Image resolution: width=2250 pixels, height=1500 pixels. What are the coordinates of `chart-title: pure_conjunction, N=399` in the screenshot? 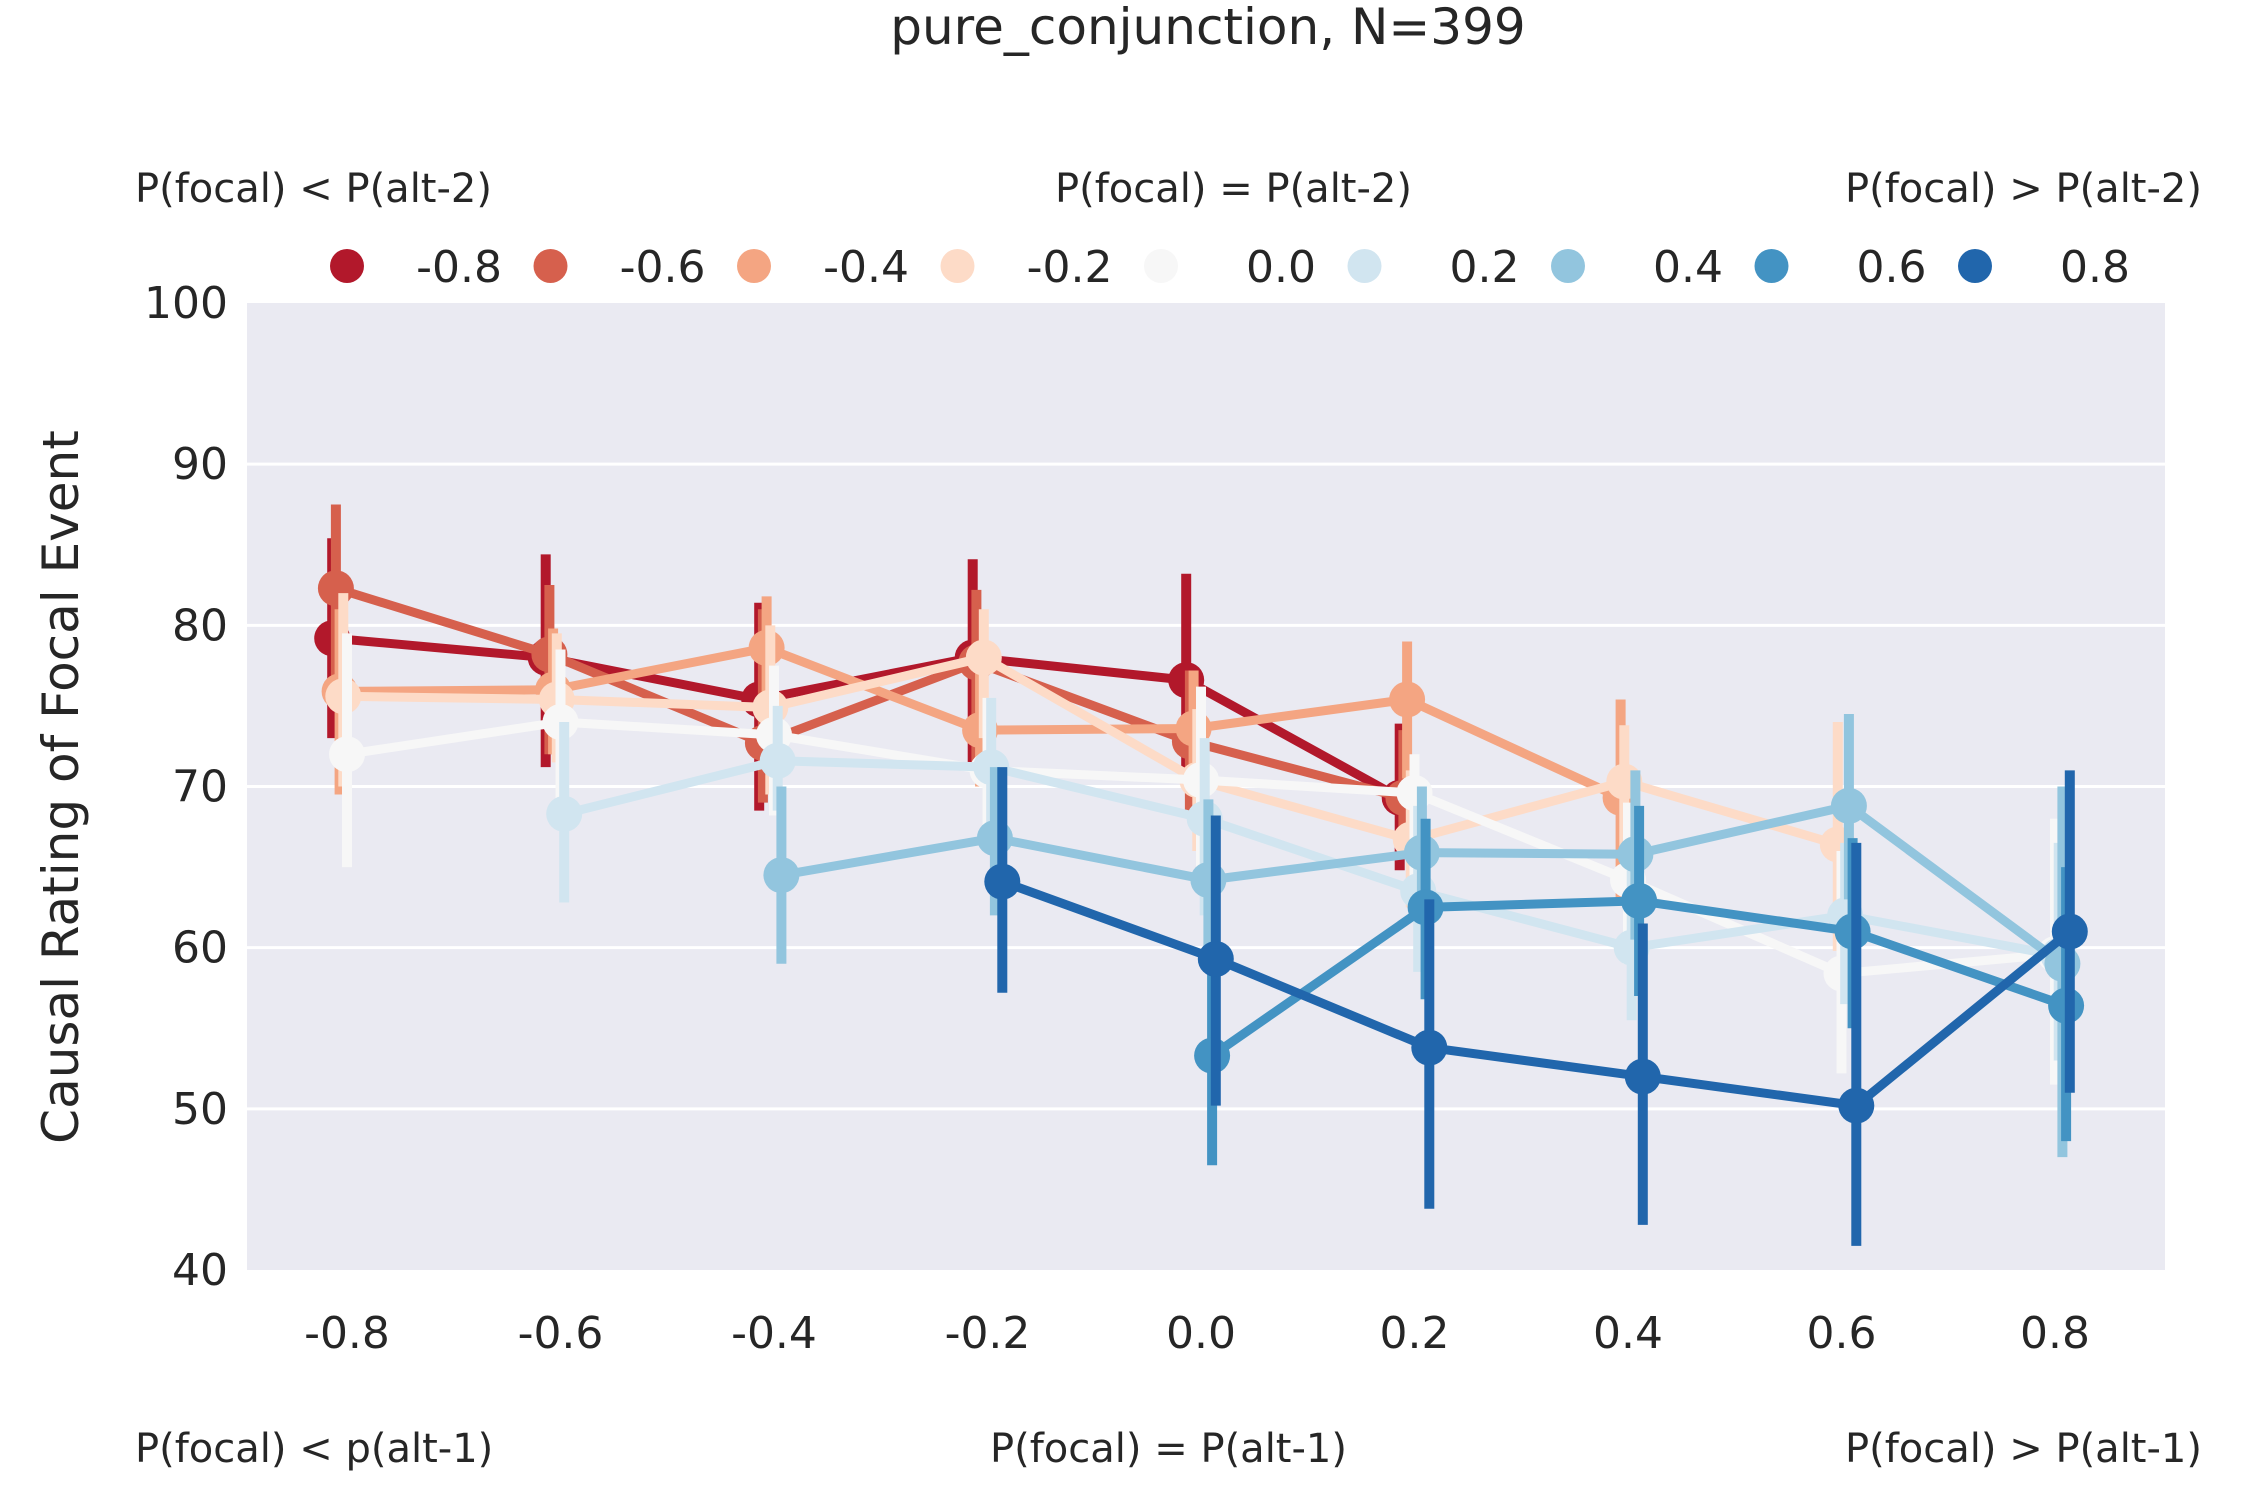 It's located at (1207, 28).